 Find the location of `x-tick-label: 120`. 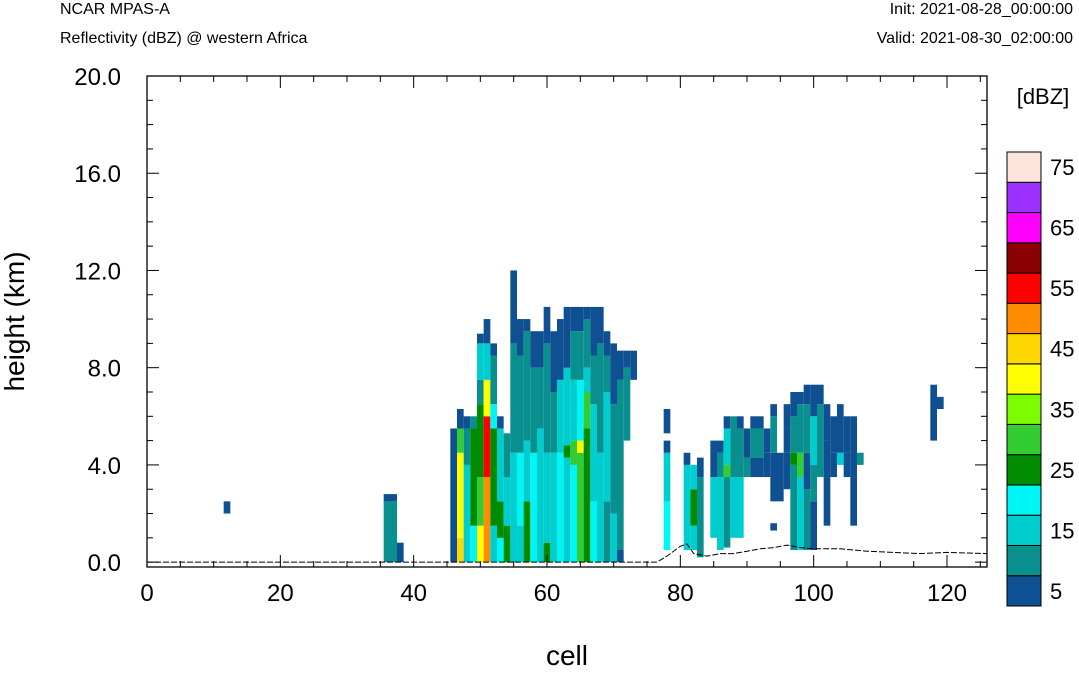

x-tick-label: 120 is located at coordinates (947, 593).